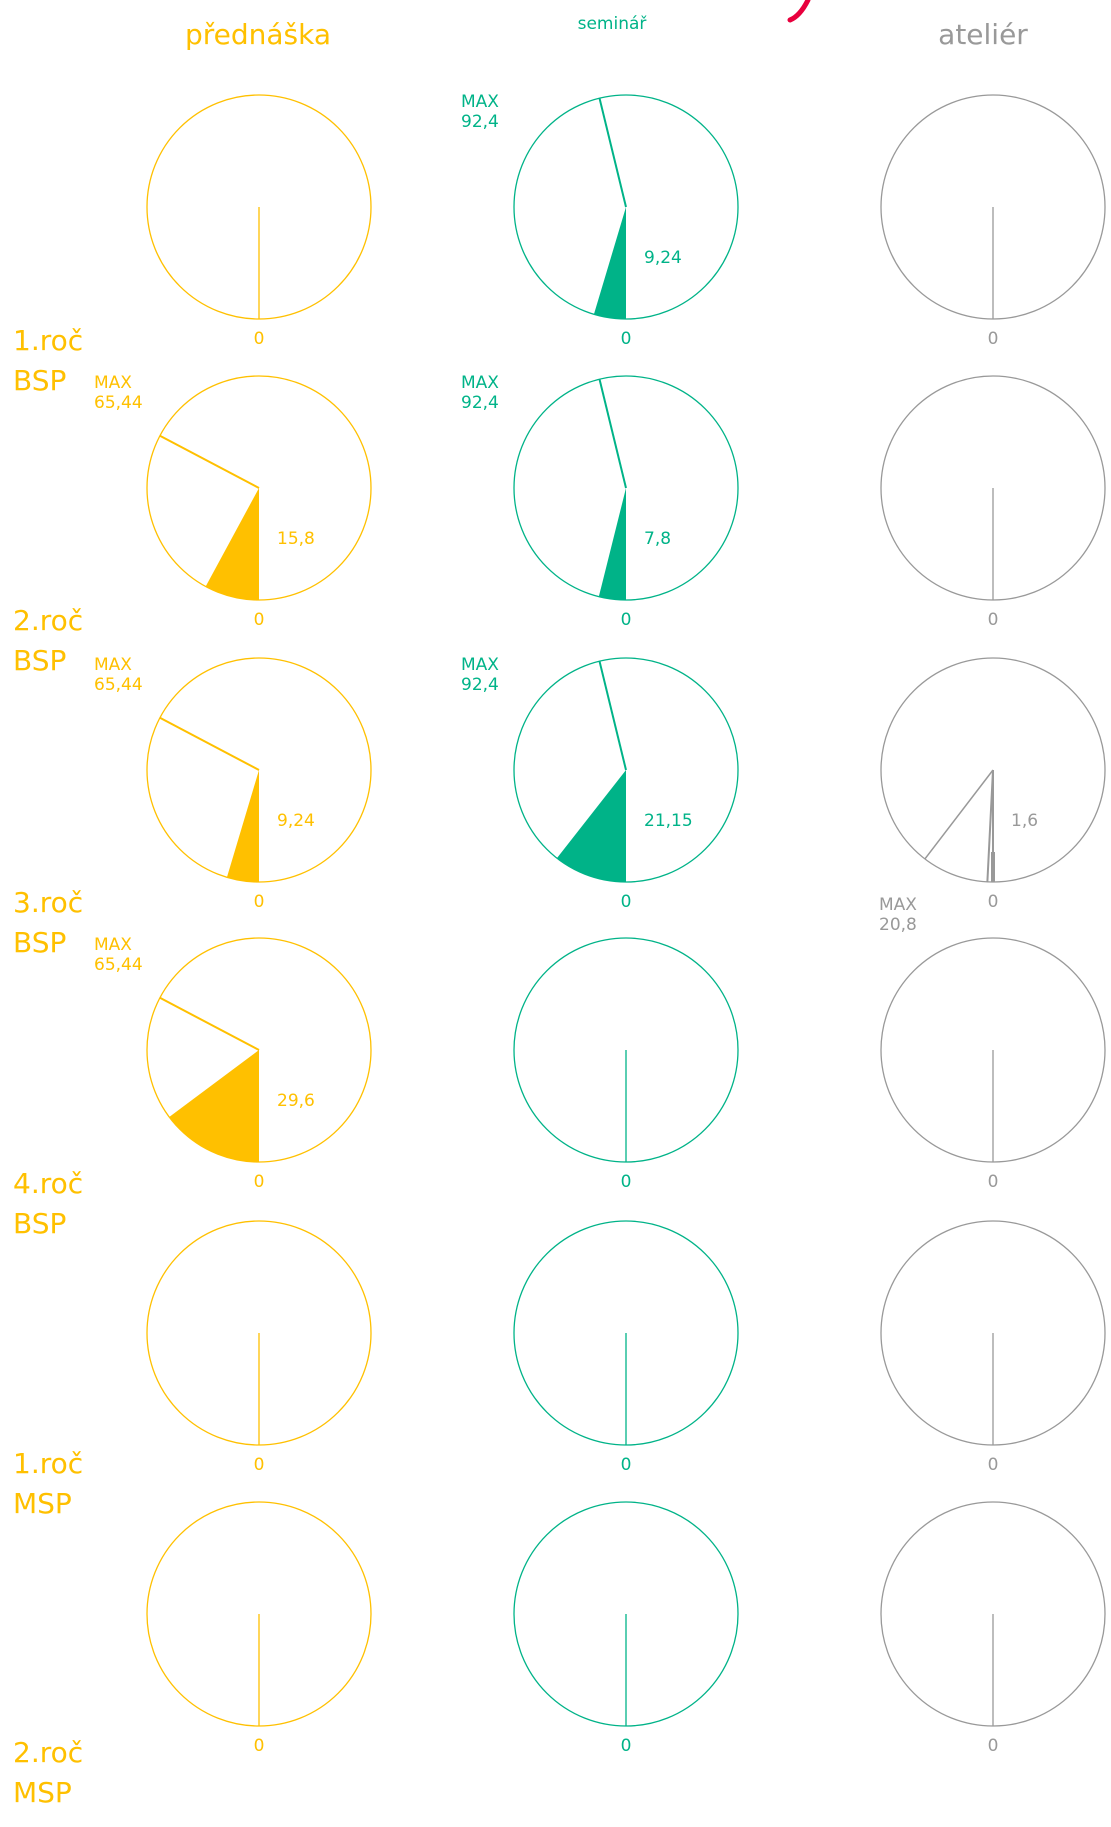 The image size is (1111, 1827). What do you see at coordinates (993, 1628) in the screenshot?
I see `pie-cell-studio-row-6: 0` at bounding box center [993, 1628].